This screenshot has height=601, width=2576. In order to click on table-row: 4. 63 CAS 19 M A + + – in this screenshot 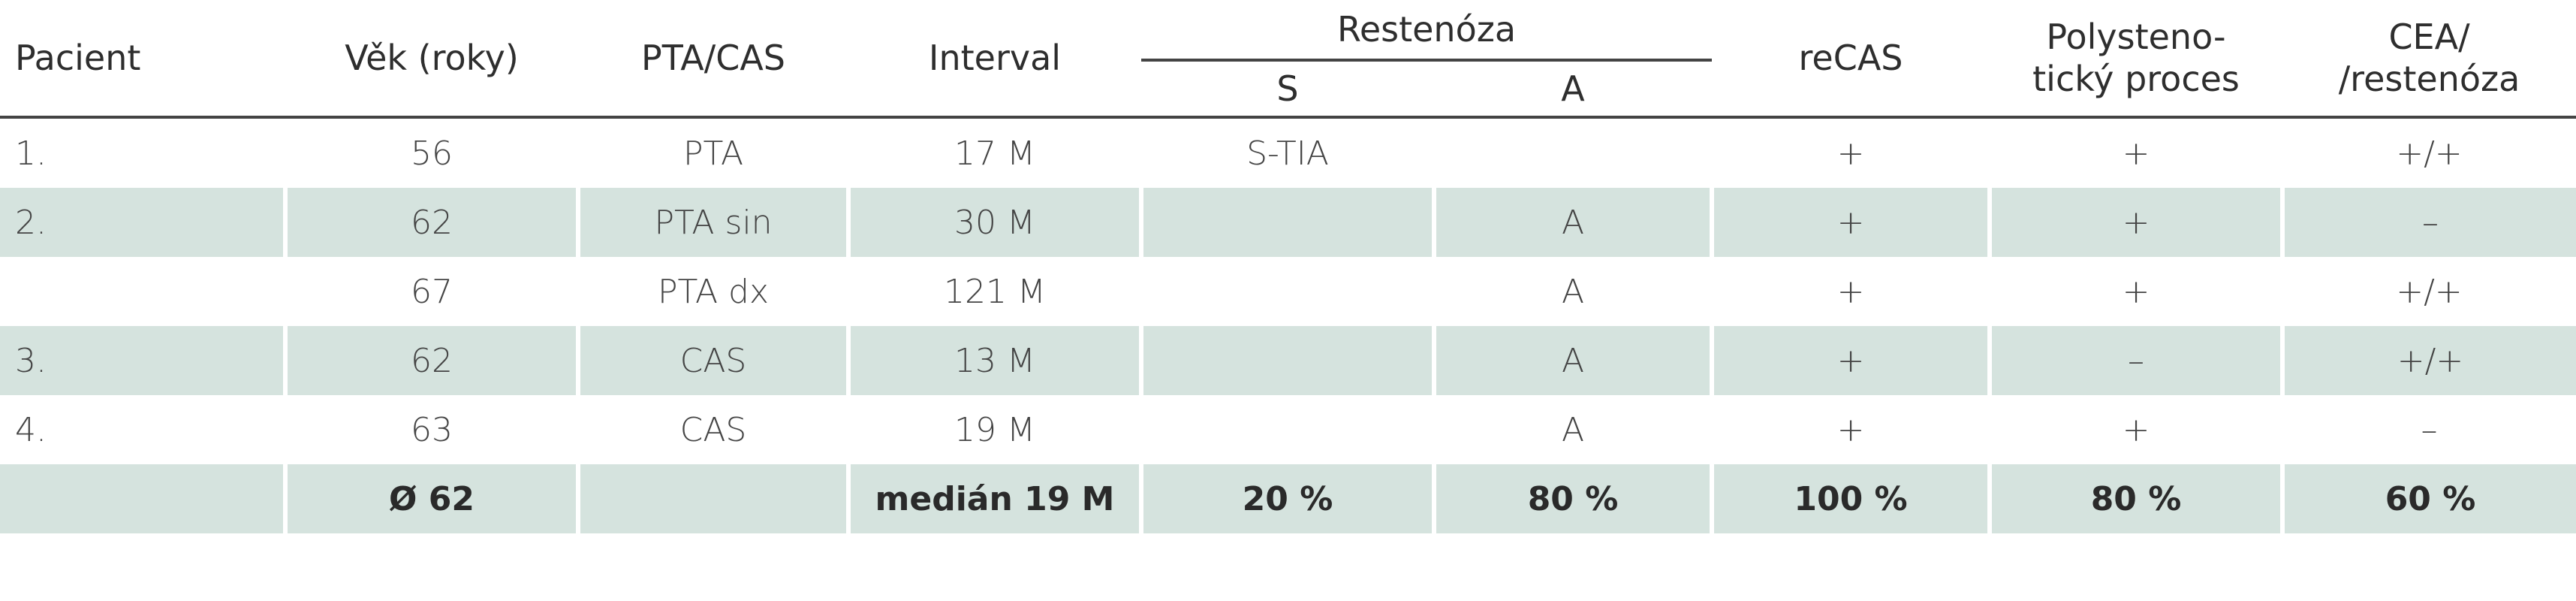, I will do `click(1288, 429)`.